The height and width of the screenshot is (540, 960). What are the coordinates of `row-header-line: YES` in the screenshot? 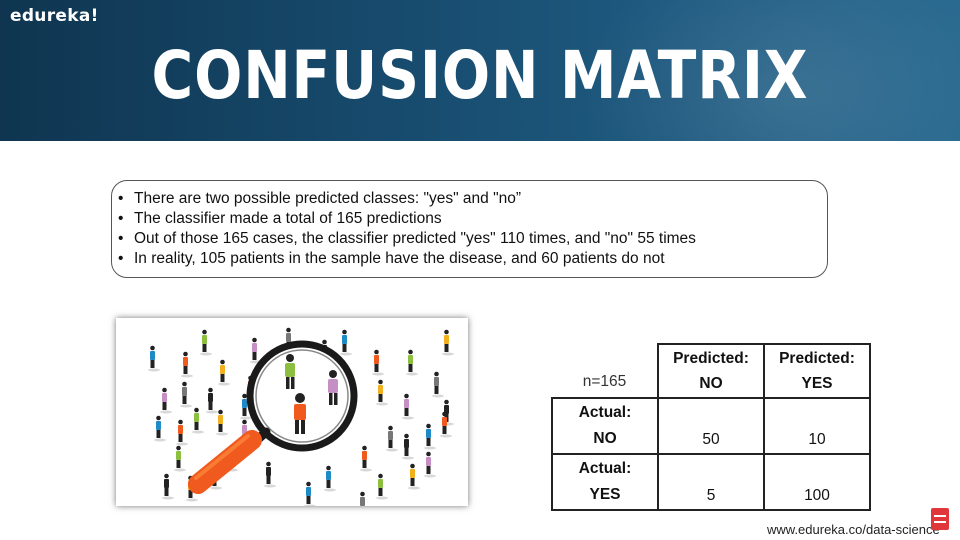 It's located at (605, 494).